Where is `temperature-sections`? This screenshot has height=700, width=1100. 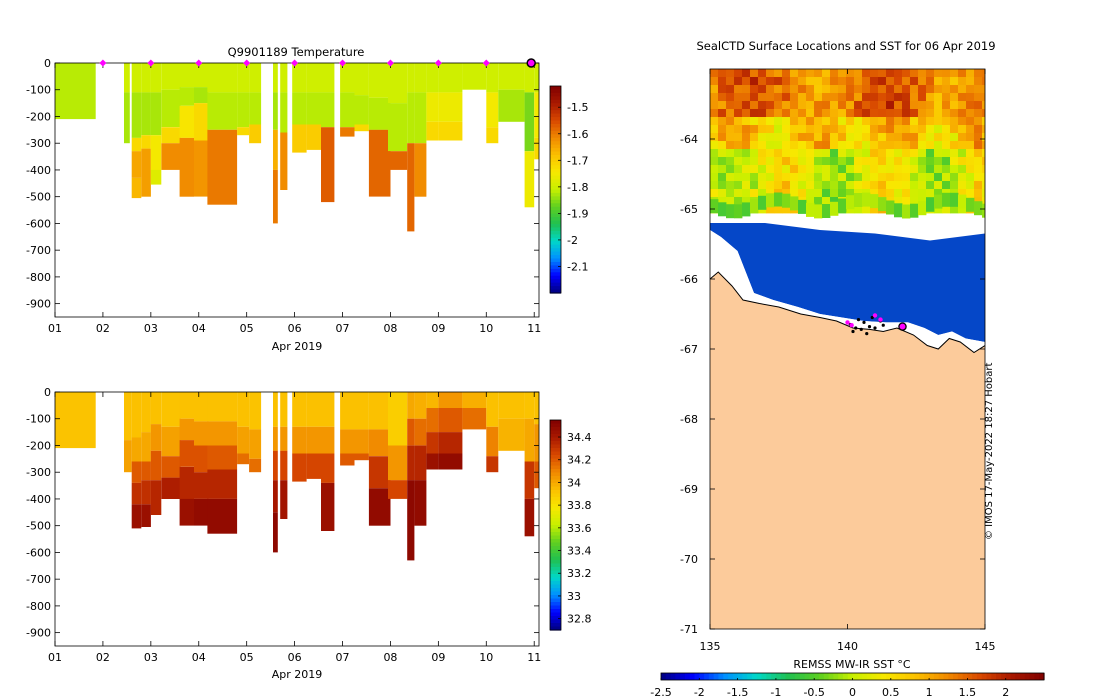 temperature-sections is located at coordinates (297, 147).